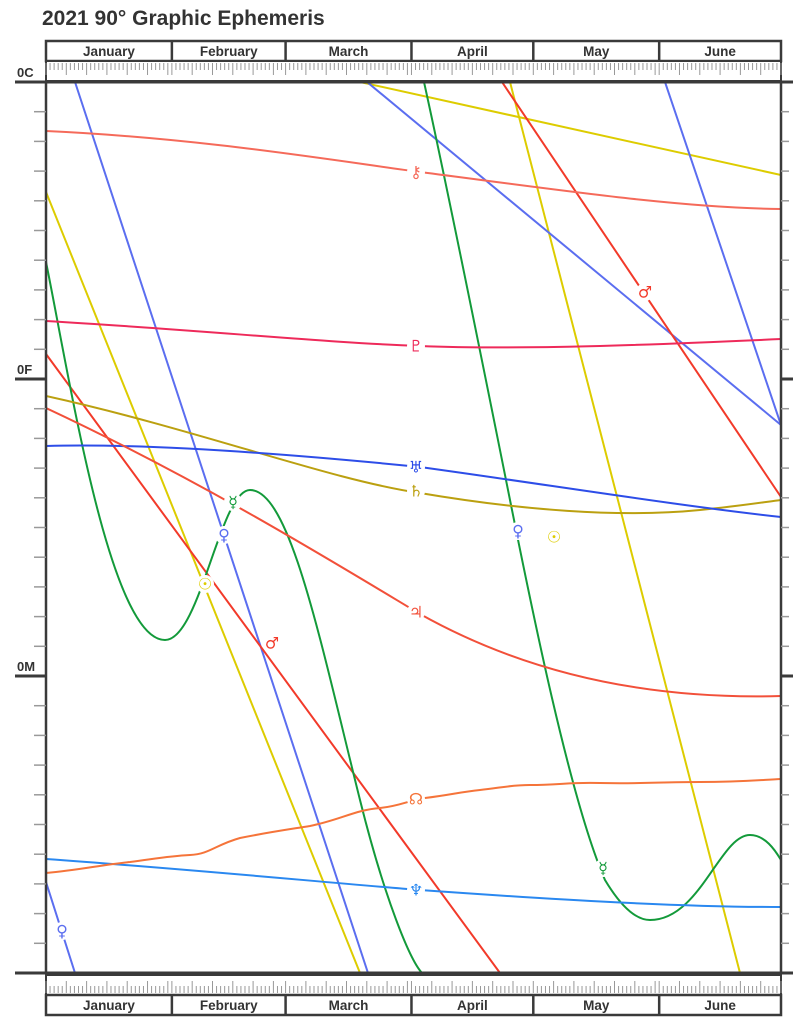  What do you see at coordinates (416, 612) in the screenshot?
I see `jupiter-glyph-icon: ♃` at bounding box center [416, 612].